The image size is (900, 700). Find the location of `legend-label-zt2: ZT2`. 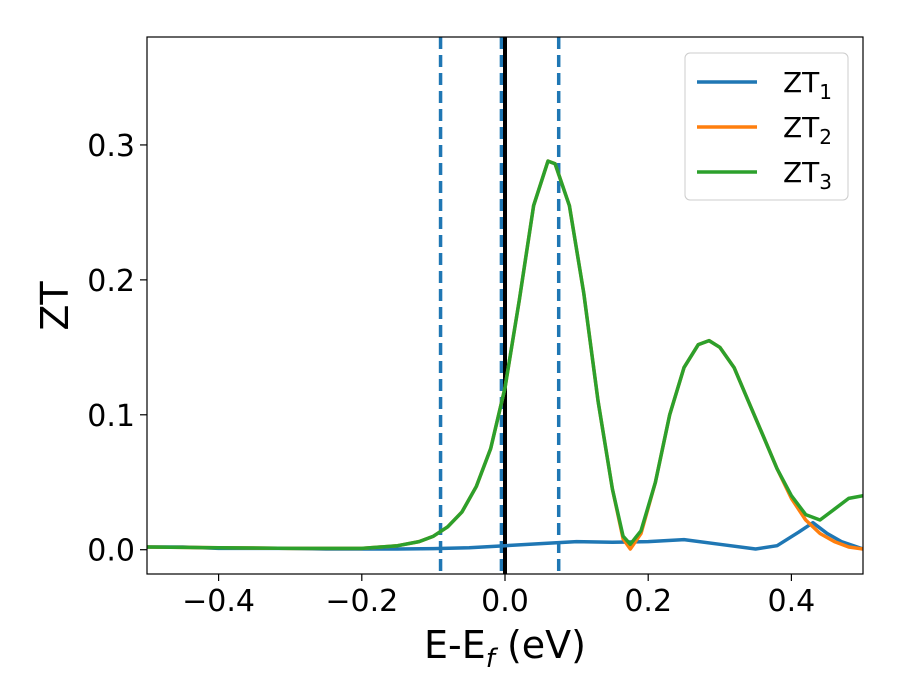

legend-label-zt2: ZT2 is located at coordinates (807, 130).